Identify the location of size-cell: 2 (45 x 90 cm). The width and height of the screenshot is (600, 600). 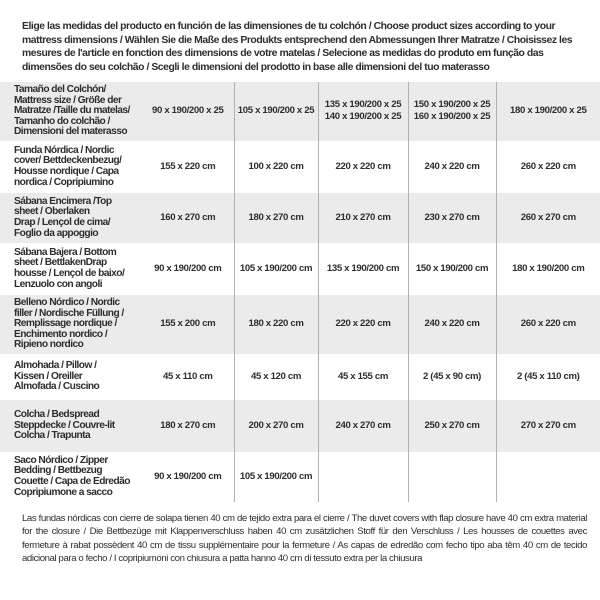
(451, 376).